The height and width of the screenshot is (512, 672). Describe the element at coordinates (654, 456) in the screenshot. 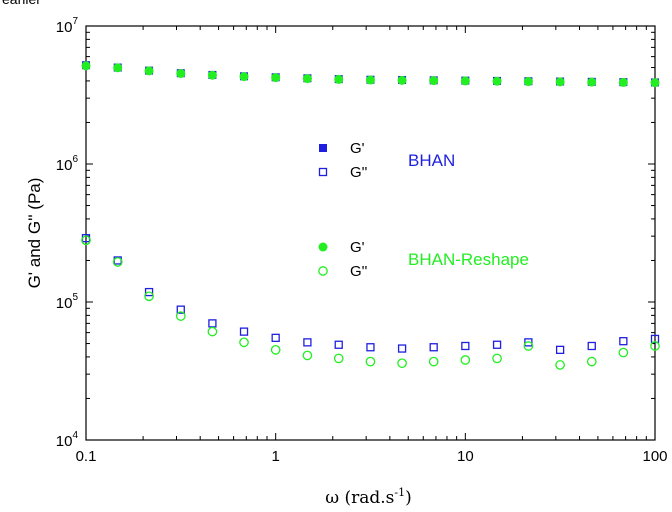

I see `x-tick-label: 100` at that location.